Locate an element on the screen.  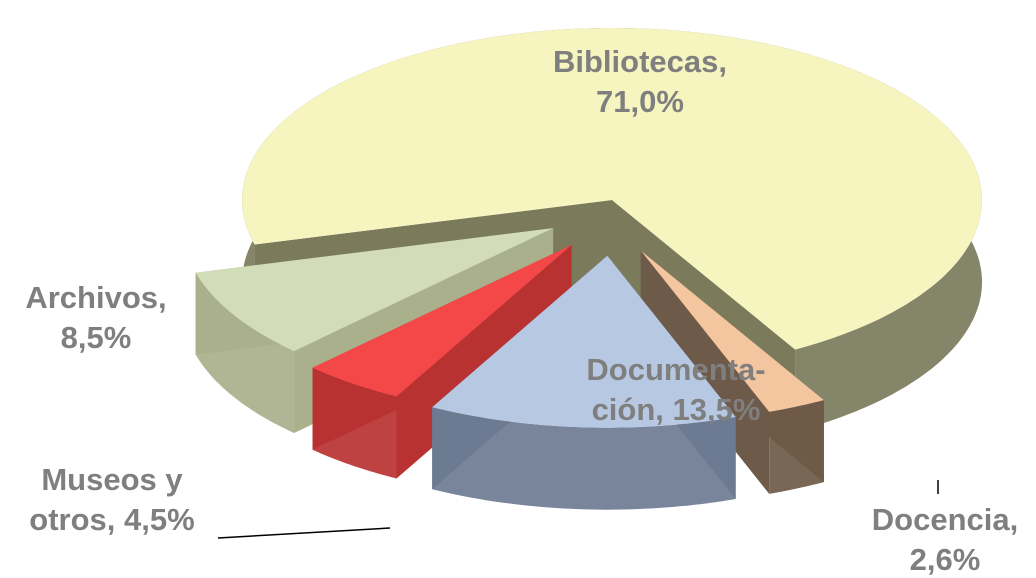
data-label: 8,5% is located at coordinates (96, 337).